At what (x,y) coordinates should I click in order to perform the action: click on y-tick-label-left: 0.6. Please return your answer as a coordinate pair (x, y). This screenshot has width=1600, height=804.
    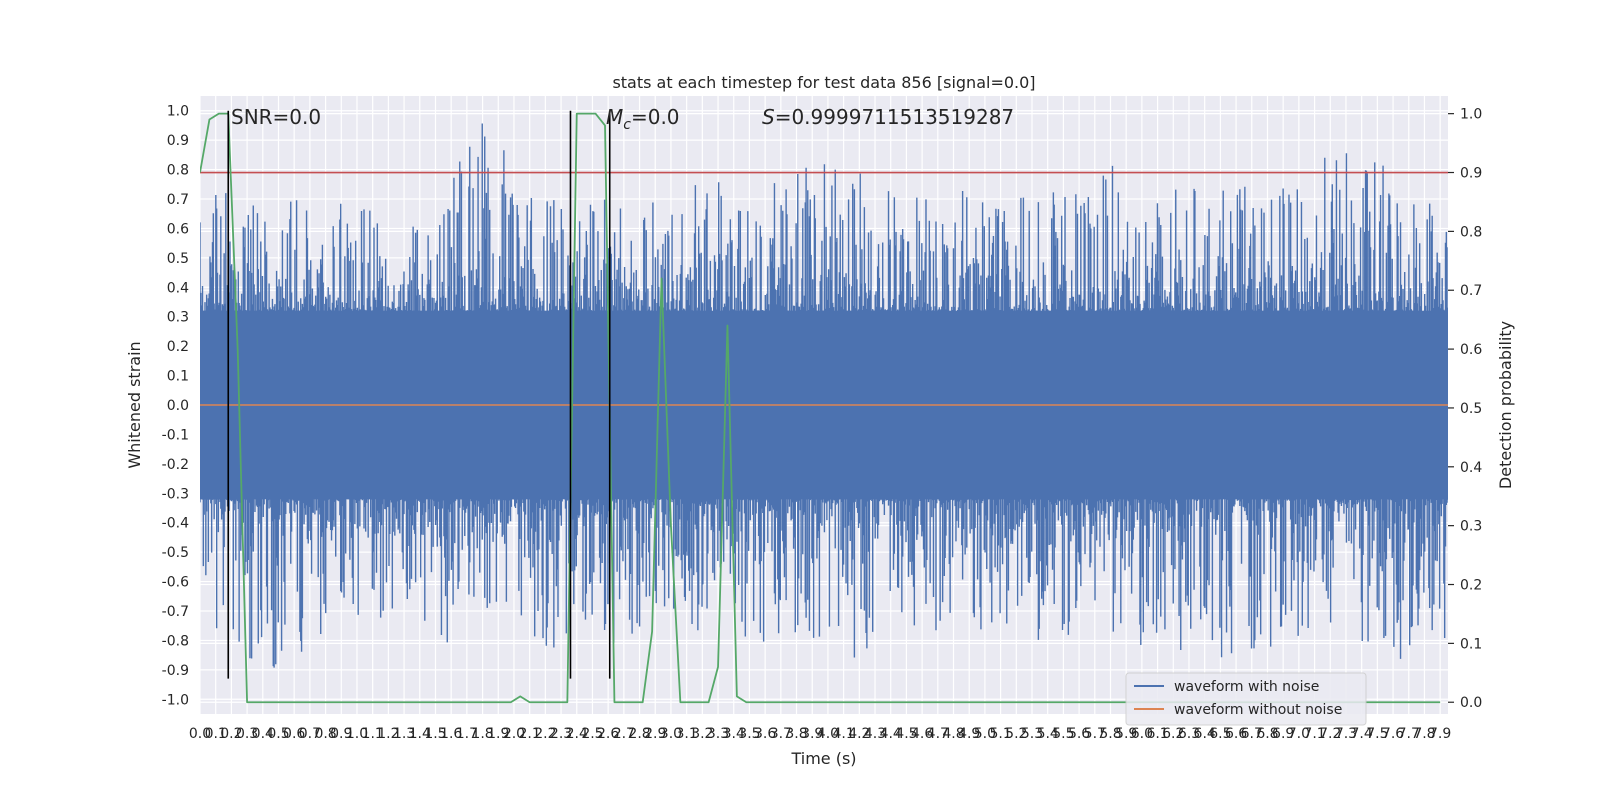
    Looking at the image, I should click on (178, 229).